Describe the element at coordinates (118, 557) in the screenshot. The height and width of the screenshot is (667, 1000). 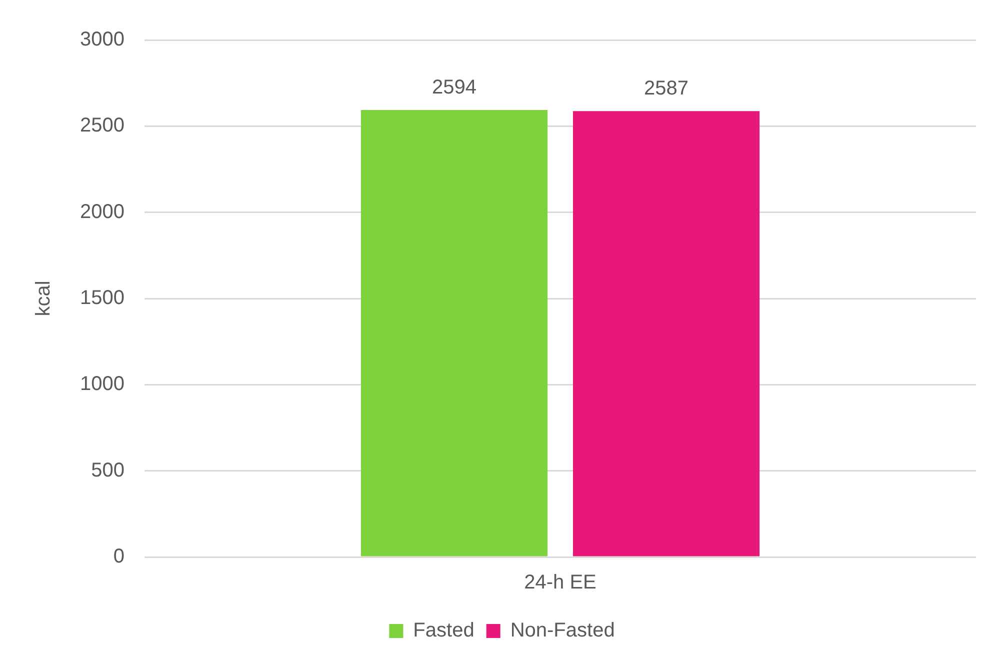
I see `y-tick-label: 0` at that location.